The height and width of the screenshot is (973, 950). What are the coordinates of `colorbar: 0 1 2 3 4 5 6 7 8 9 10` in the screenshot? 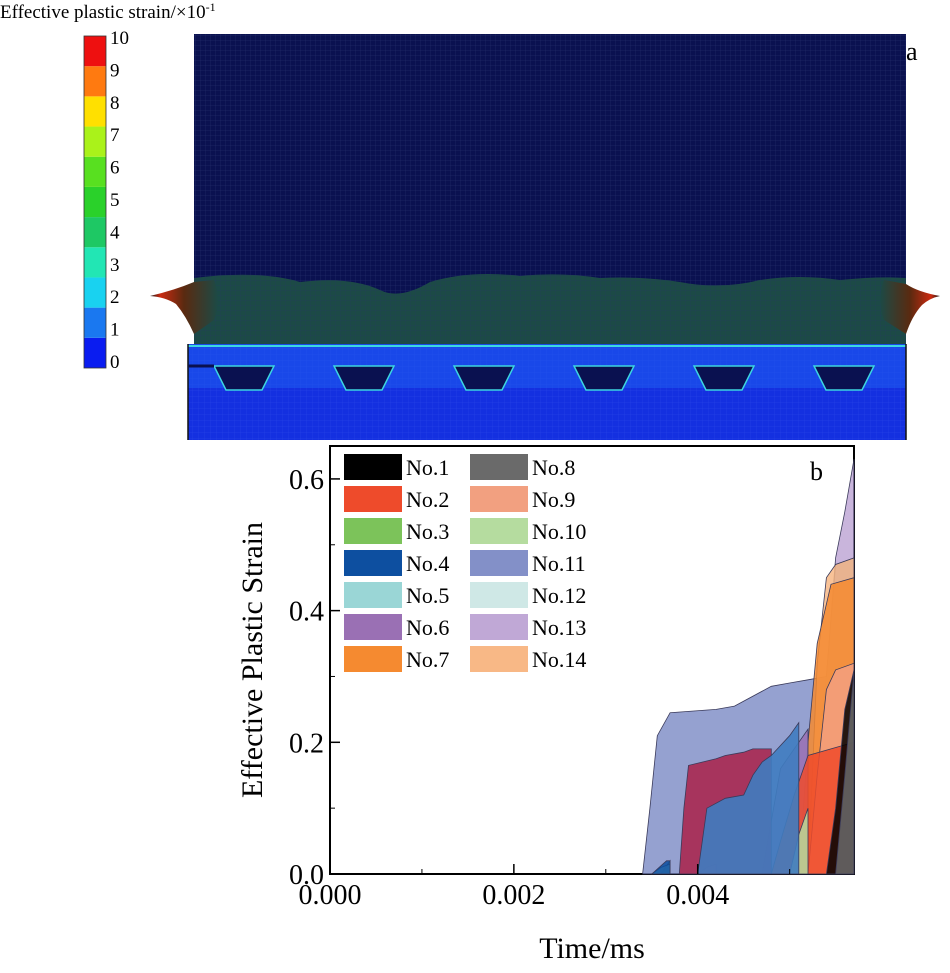 It's located at (106, 200).